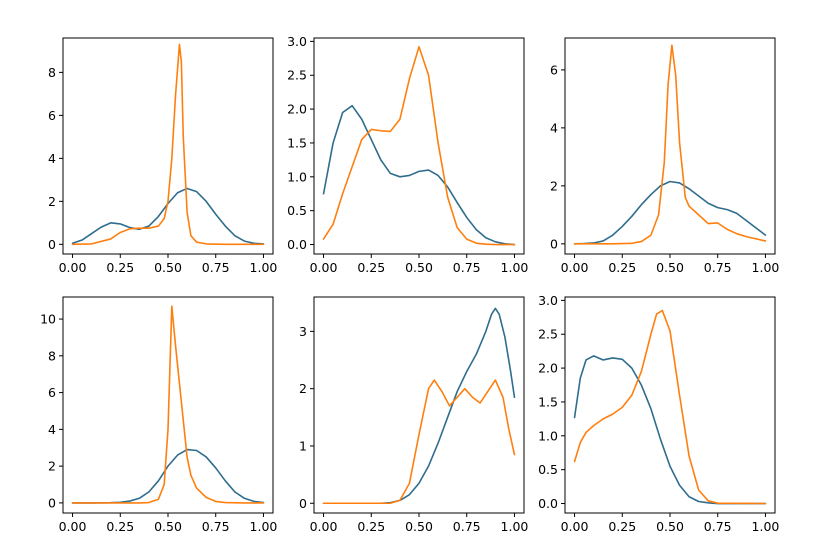 The image size is (818, 560). I want to click on subplot-3: 0.00 0.25 0.50 0.75 1.00 0 2 4 6, so click(665, 156).